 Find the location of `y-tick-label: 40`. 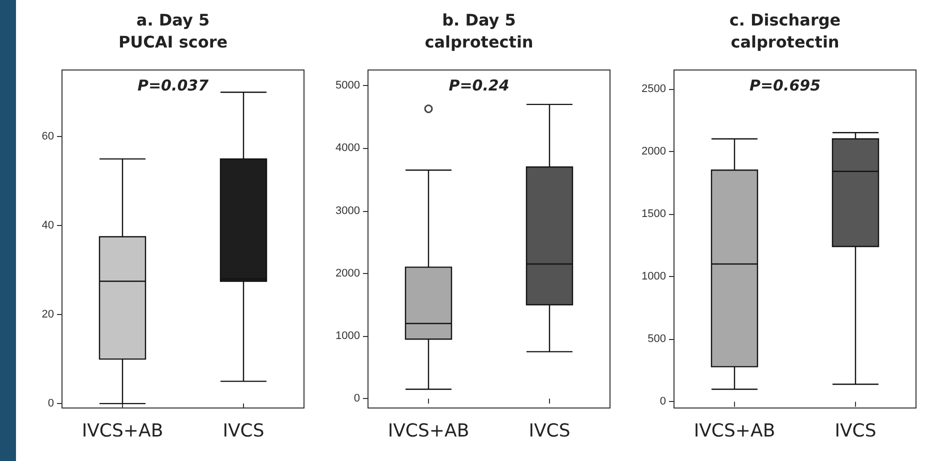

y-tick-label: 40 is located at coordinates (48, 226).